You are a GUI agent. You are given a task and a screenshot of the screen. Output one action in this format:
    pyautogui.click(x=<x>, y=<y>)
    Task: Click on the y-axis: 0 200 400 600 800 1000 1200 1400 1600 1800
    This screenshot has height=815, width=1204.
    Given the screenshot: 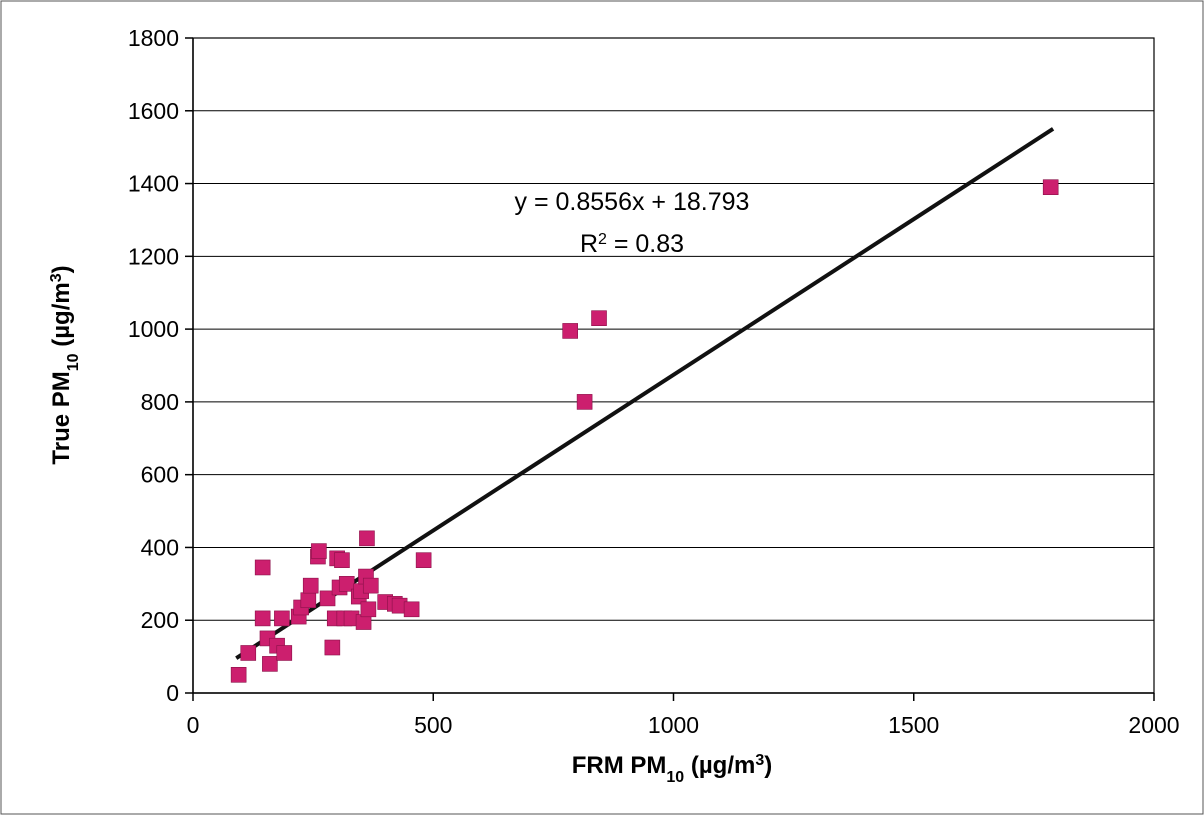 What is the action you would take?
    pyautogui.click(x=161, y=365)
    